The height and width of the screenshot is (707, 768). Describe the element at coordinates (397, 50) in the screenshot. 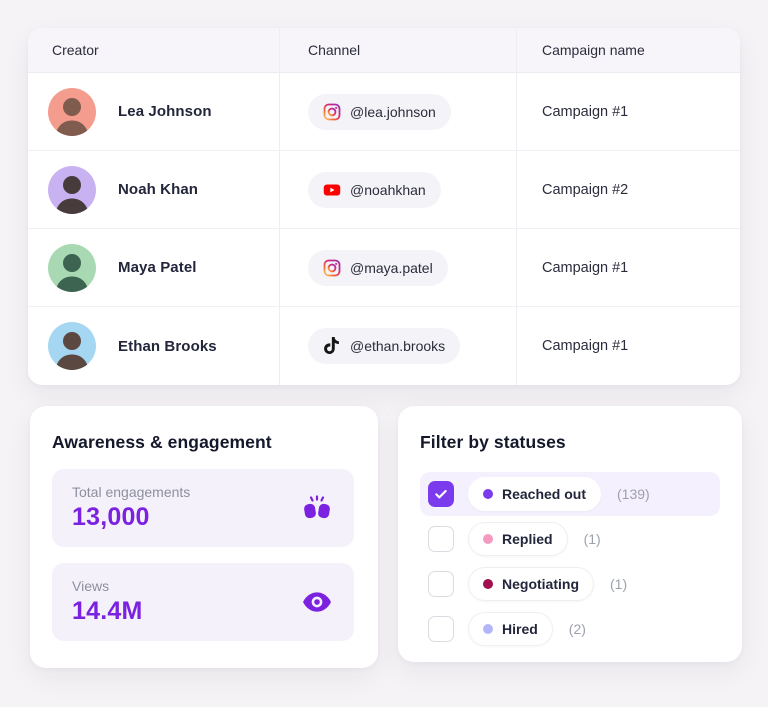

I see `column-header-channel: Channel` at that location.